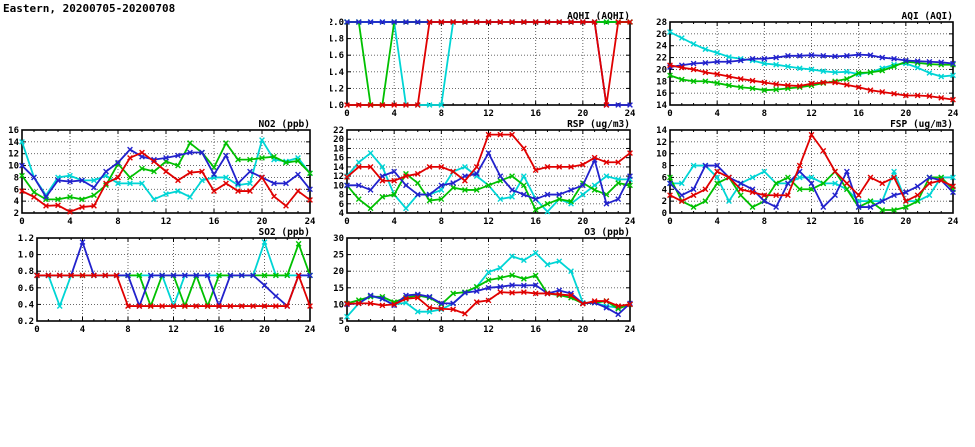 This screenshot has height=447, width=975. What do you see at coordinates (13, 167) in the screenshot?
I see `chart-no2-ytick: 10` at bounding box center [13, 167].